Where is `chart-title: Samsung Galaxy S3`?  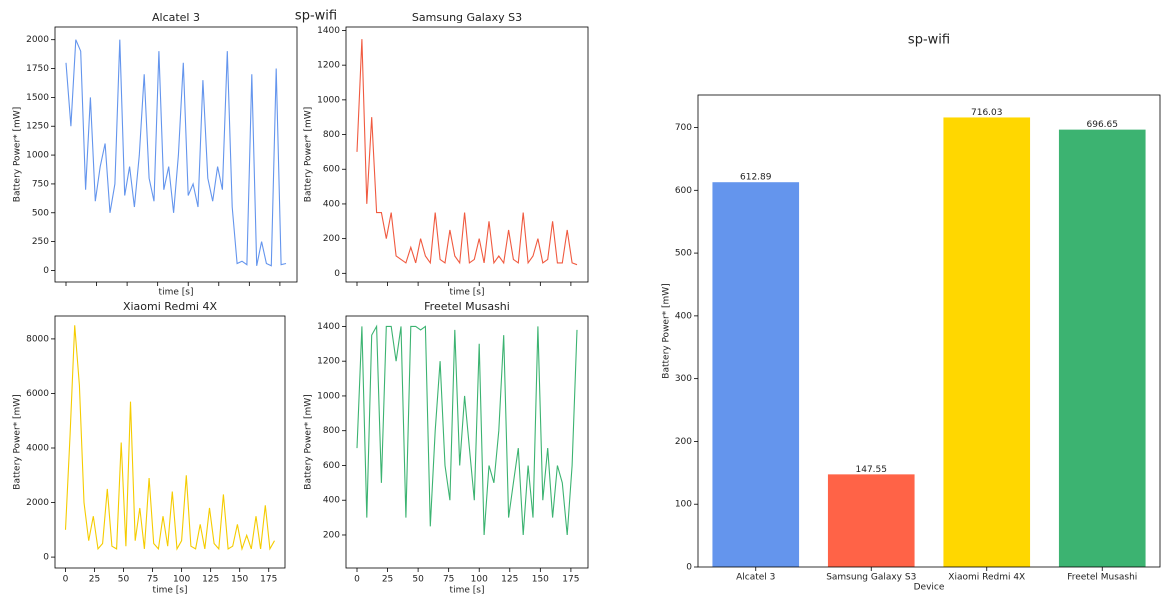 chart-title: Samsung Galaxy S3 is located at coordinates (467, 17).